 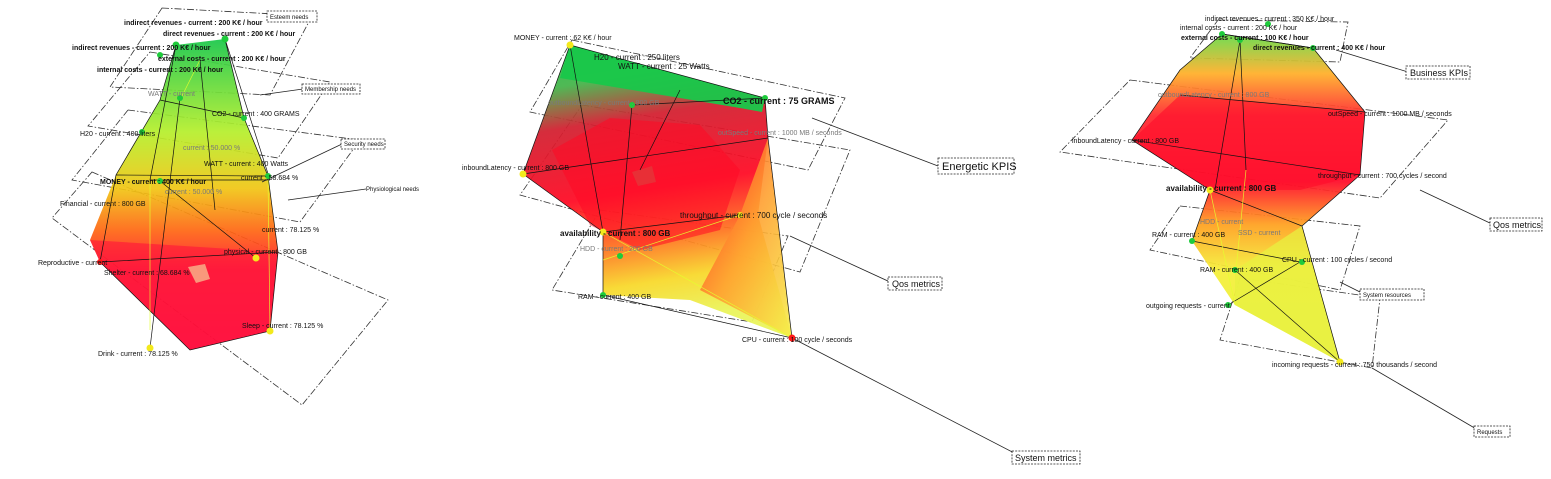 I want to click on plane-system-resources, so click(x=1255, y=248).